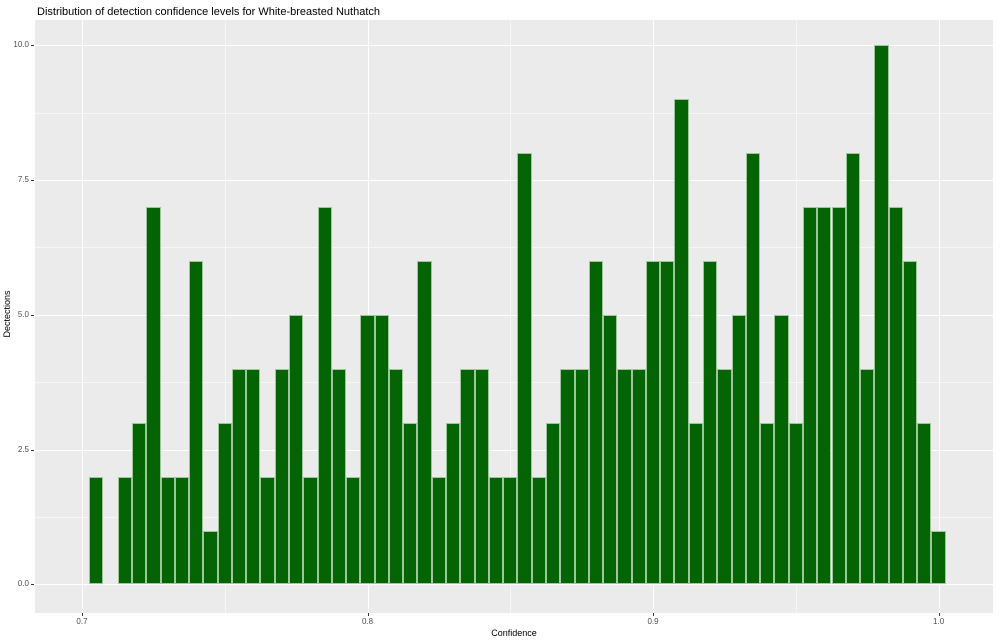 This screenshot has width=1000, height=642. Describe the element at coordinates (7, 314) in the screenshot. I see `y-axis-title: Dectections` at that location.